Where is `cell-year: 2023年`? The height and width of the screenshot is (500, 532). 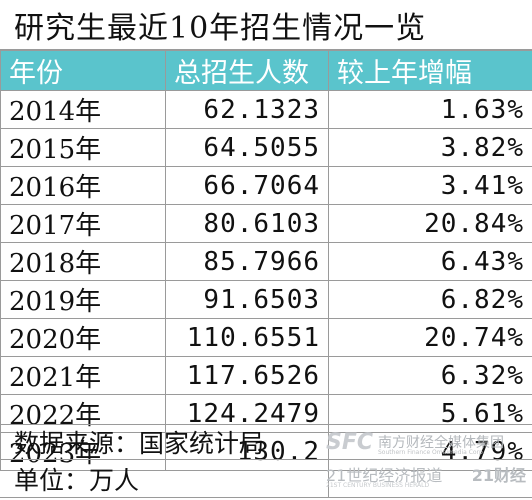 cell-year: 2023年 is located at coordinates (83, 451).